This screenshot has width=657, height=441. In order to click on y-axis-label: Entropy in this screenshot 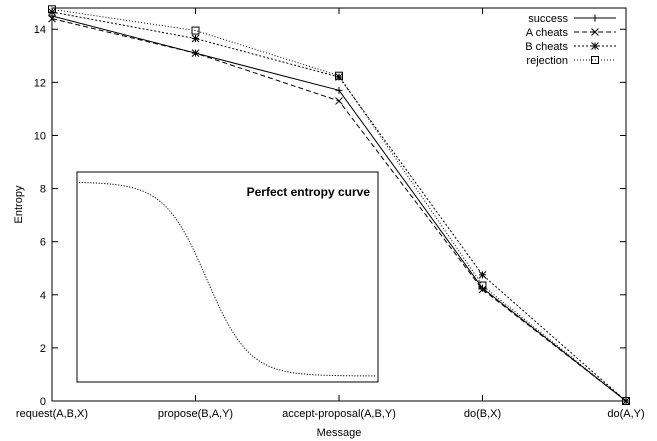, I will do `click(19, 204)`.